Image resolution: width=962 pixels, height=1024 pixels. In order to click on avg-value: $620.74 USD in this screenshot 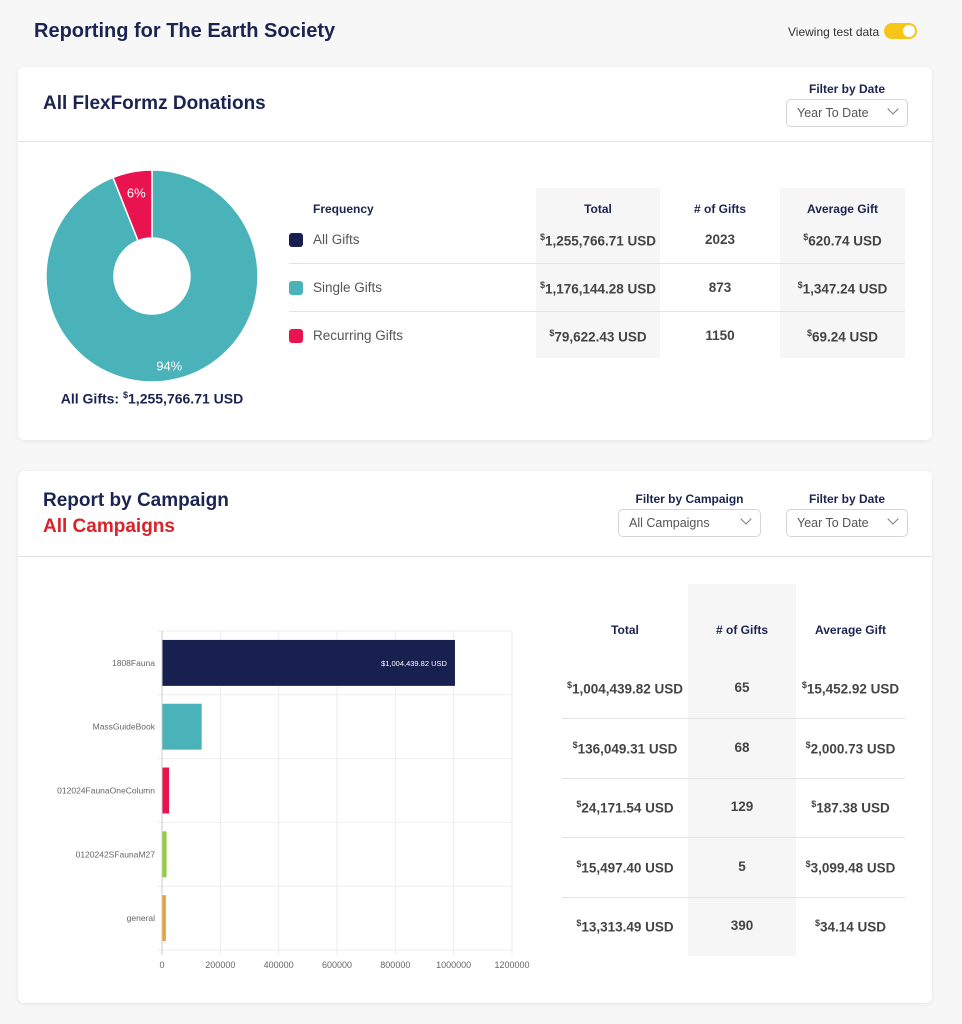, I will do `click(842, 240)`.